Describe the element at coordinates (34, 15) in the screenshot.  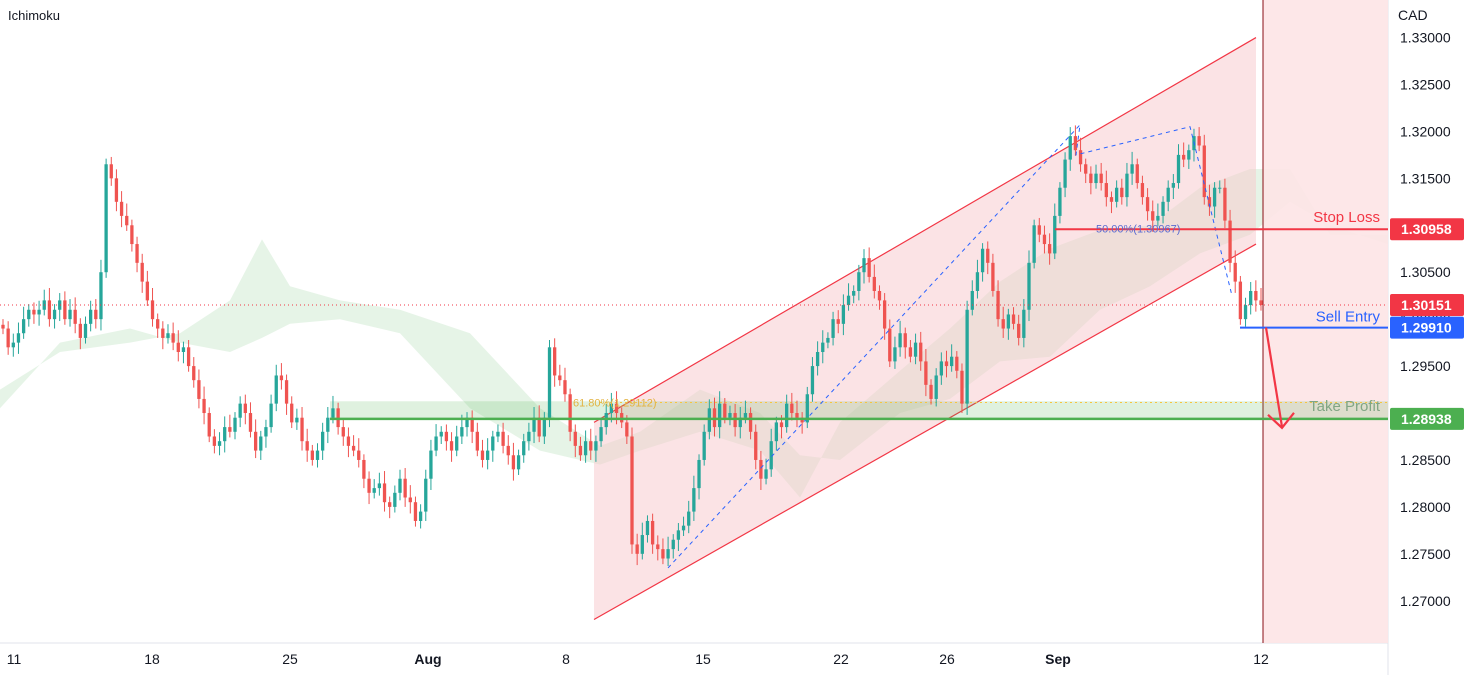
I see `indicator-name: Ichimoku` at that location.